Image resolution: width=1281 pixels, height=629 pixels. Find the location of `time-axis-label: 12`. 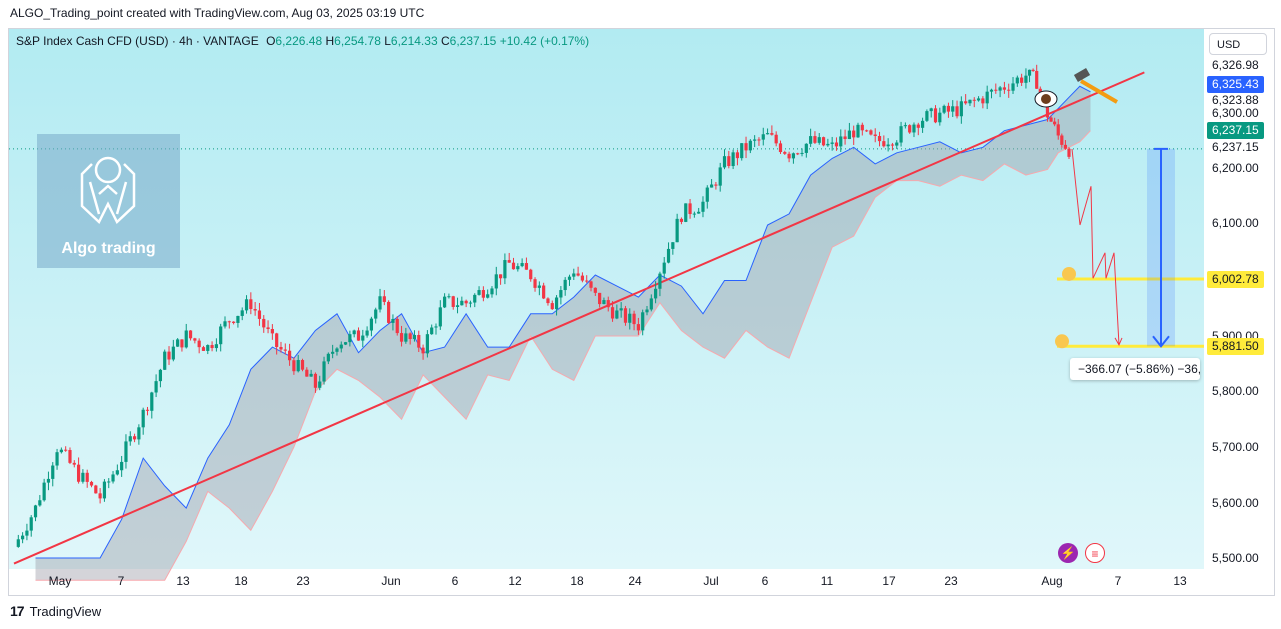

time-axis-label: 12 is located at coordinates (515, 581).